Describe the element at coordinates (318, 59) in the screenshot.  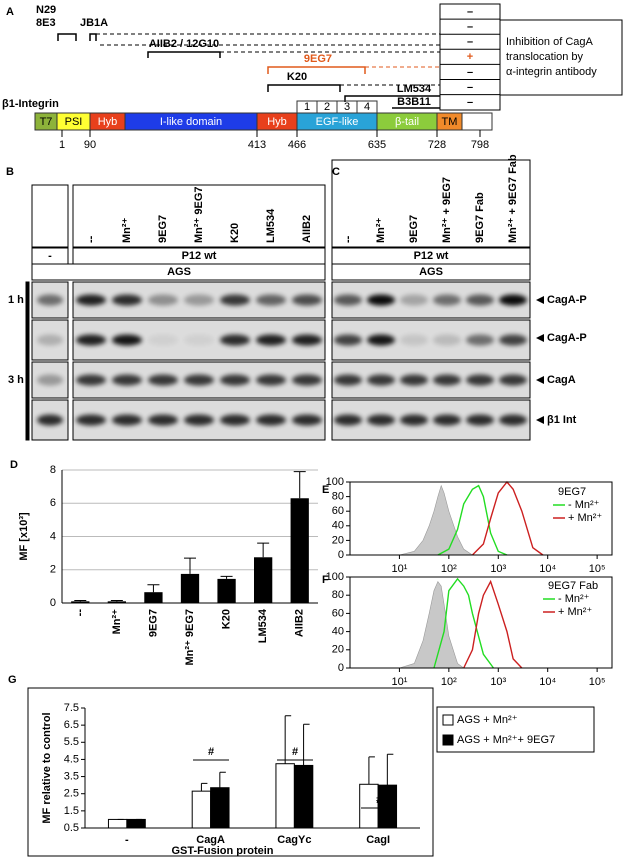
I see `antibody-label: 9EG7` at that location.